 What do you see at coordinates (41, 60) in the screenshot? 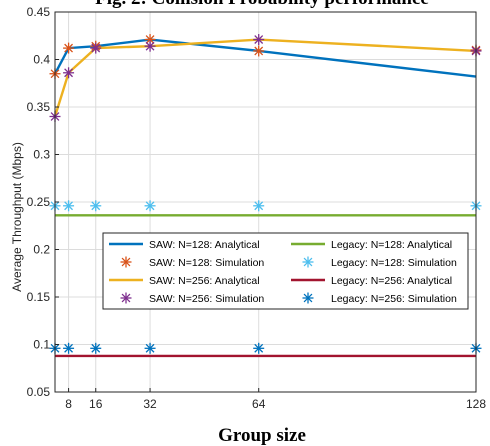
I see `y-tick-label: 0.4` at bounding box center [41, 60].